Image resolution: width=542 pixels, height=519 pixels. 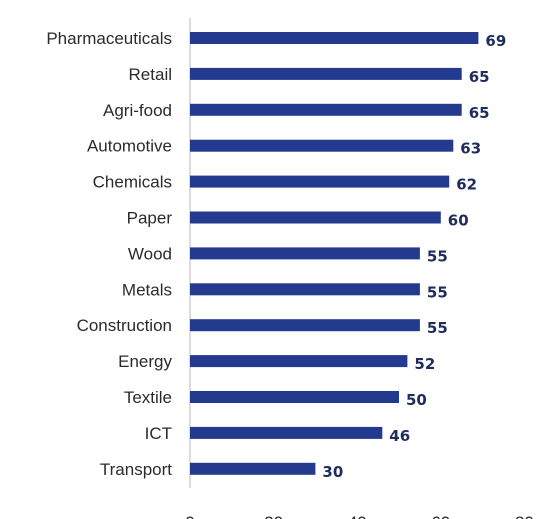 I want to click on value-label-retail: 65, so click(x=479, y=77).